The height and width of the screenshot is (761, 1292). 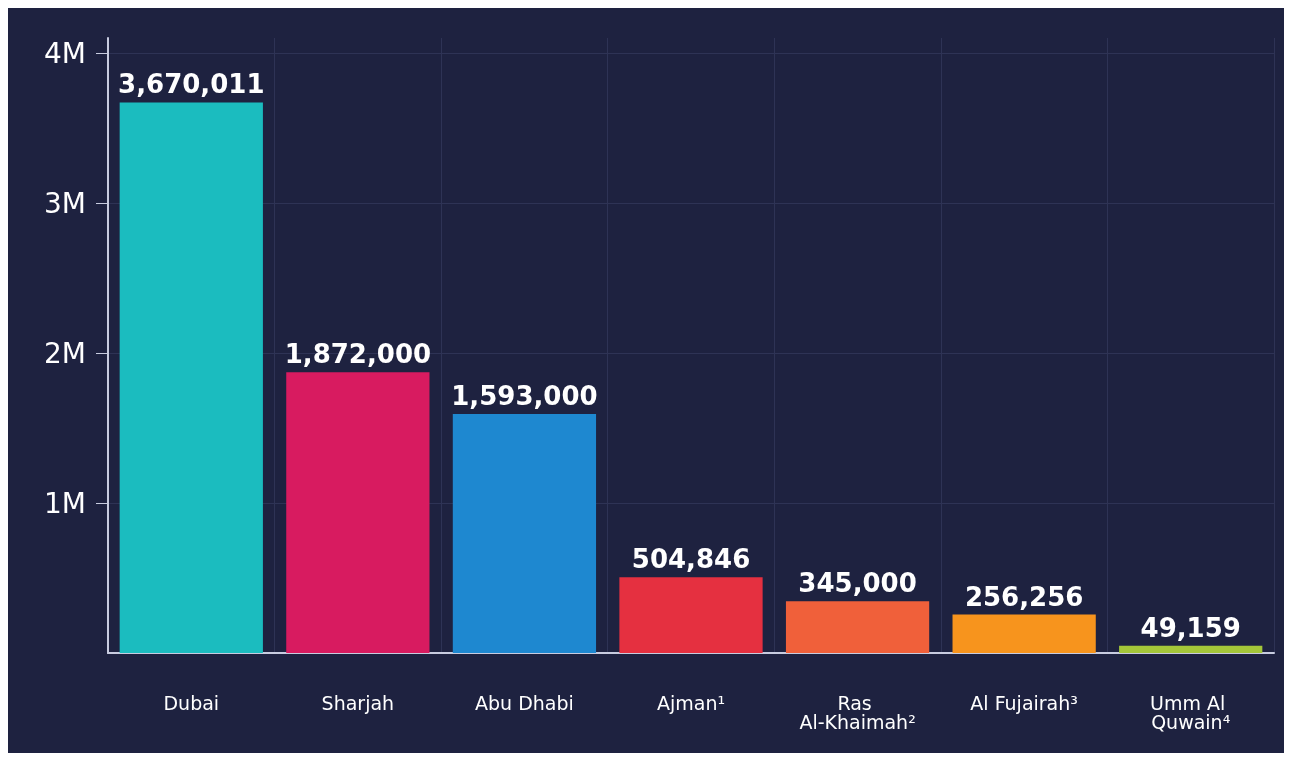 I want to click on y-tick-label: 4M, so click(x=65, y=53).